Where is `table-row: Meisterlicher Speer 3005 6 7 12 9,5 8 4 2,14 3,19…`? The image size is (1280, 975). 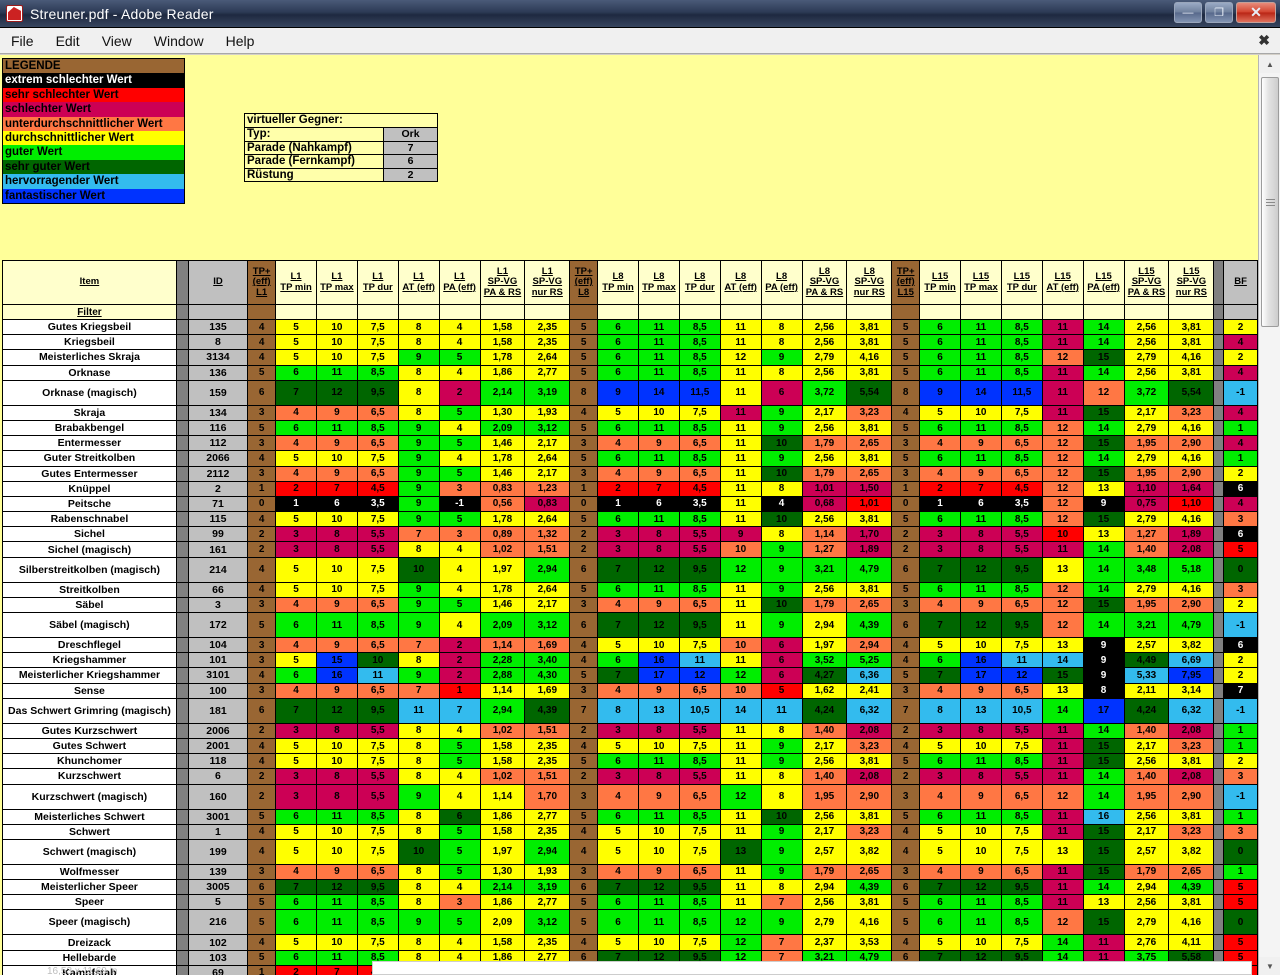
table-row: Meisterlicher Speer 3005 6 7 12 9,5 8 4 2,14 3,19… is located at coordinates (630, 887).